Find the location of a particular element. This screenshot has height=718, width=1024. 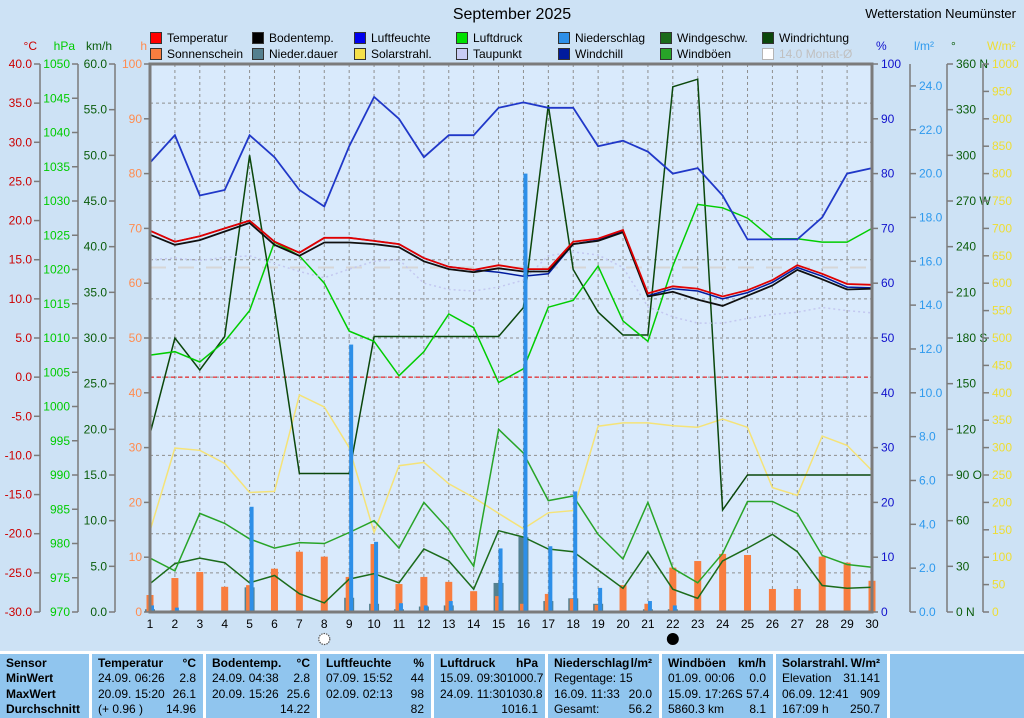

legend-item-windgeschw-: Windgeschw. is located at coordinates (711, 38).